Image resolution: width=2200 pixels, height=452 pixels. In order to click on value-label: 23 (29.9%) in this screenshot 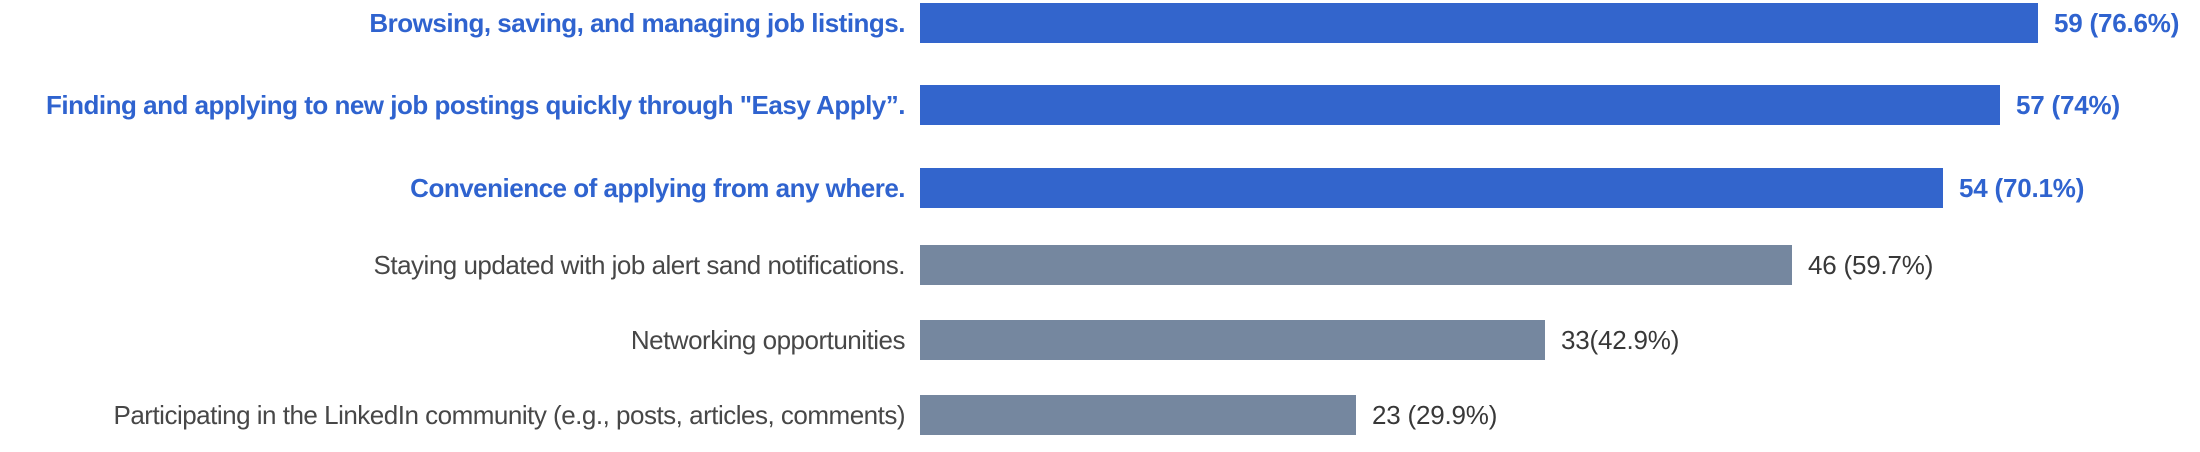, I will do `click(1435, 415)`.